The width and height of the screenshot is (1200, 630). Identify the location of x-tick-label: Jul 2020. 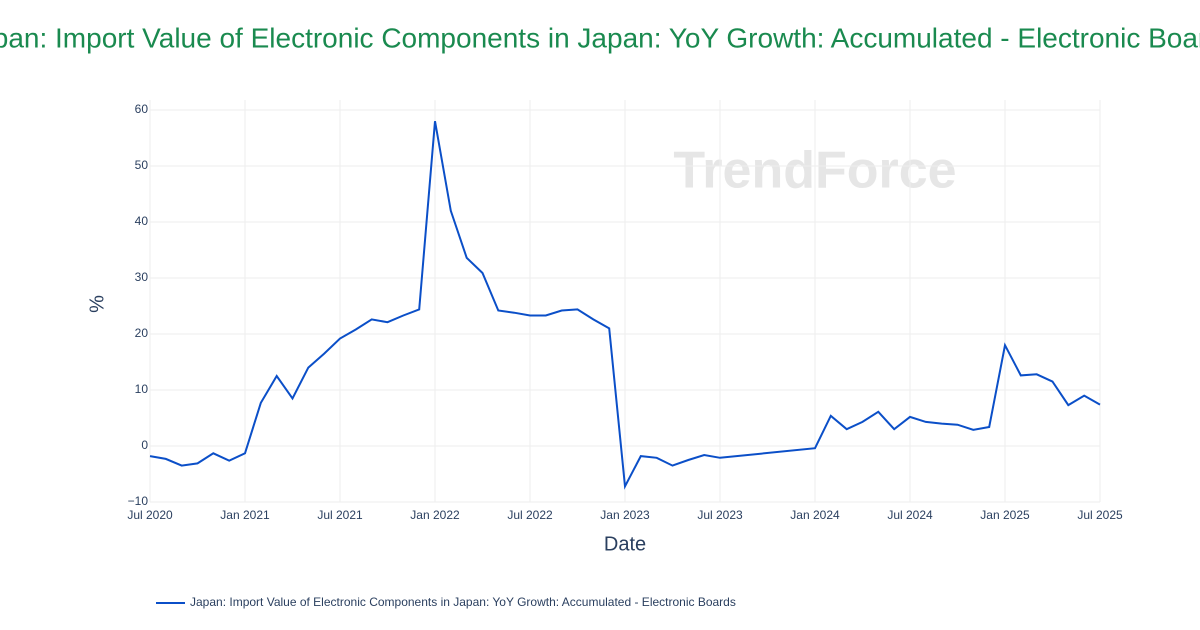
(150, 515).